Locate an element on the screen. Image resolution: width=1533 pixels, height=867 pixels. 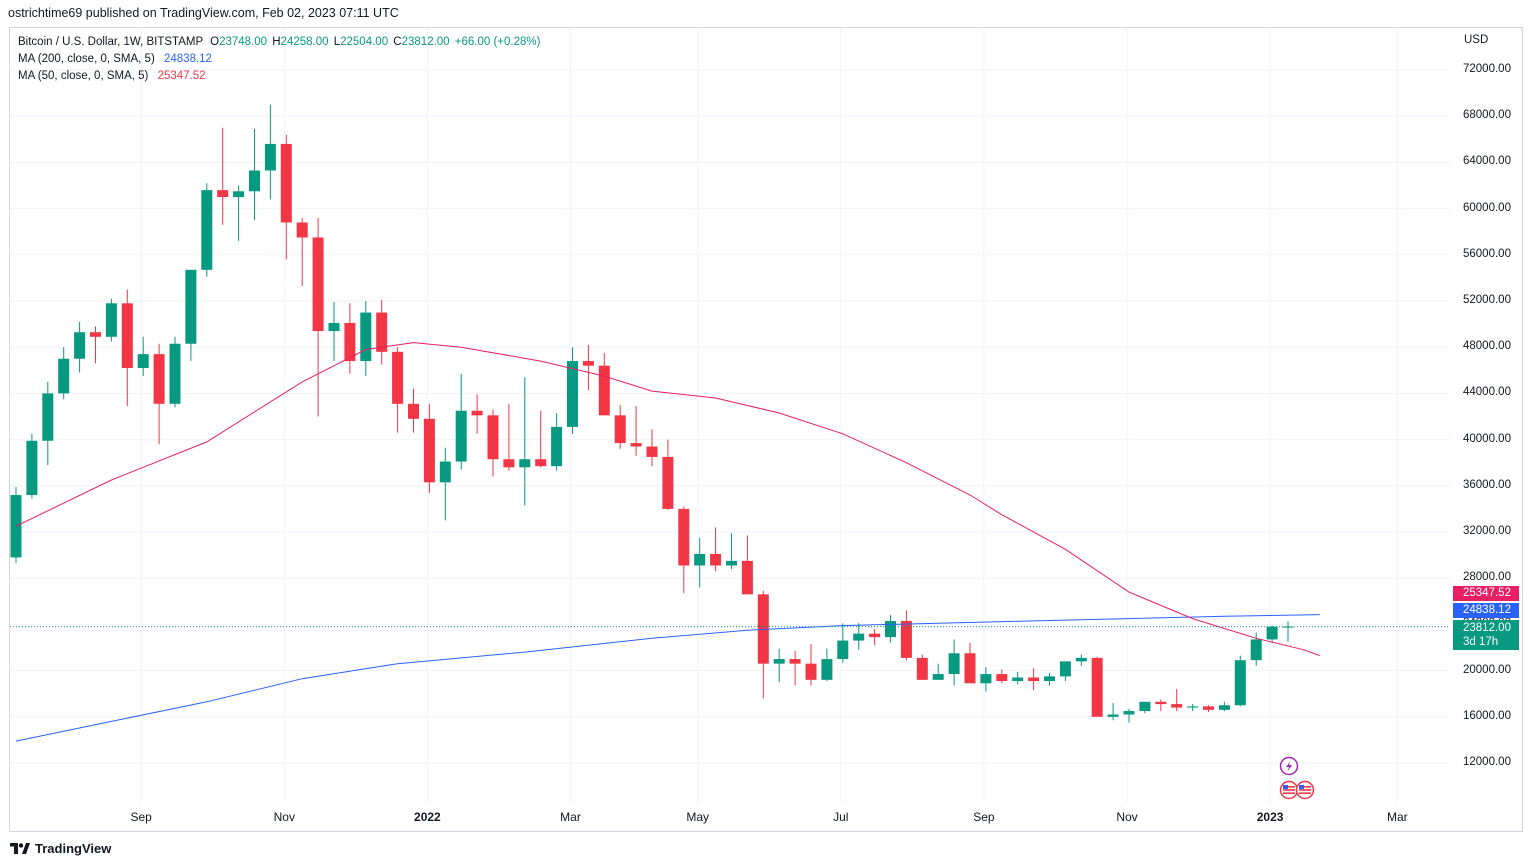
y-tick-label: 36000.00 is located at coordinates (1487, 484).